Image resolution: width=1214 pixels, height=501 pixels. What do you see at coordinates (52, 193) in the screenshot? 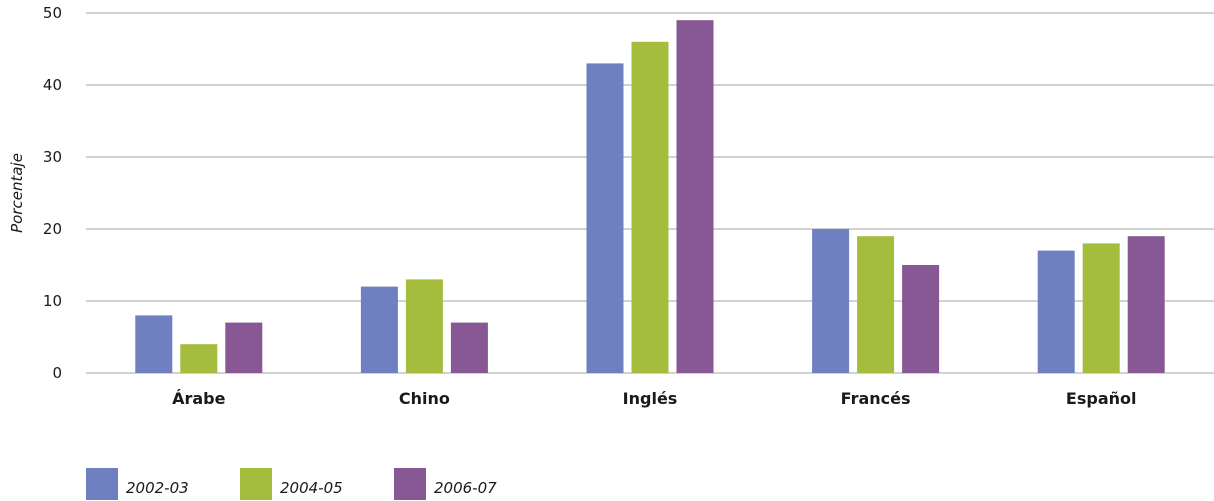
I see `y-axis-ticks: 0 10 20 30 40 50` at bounding box center [52, 193].